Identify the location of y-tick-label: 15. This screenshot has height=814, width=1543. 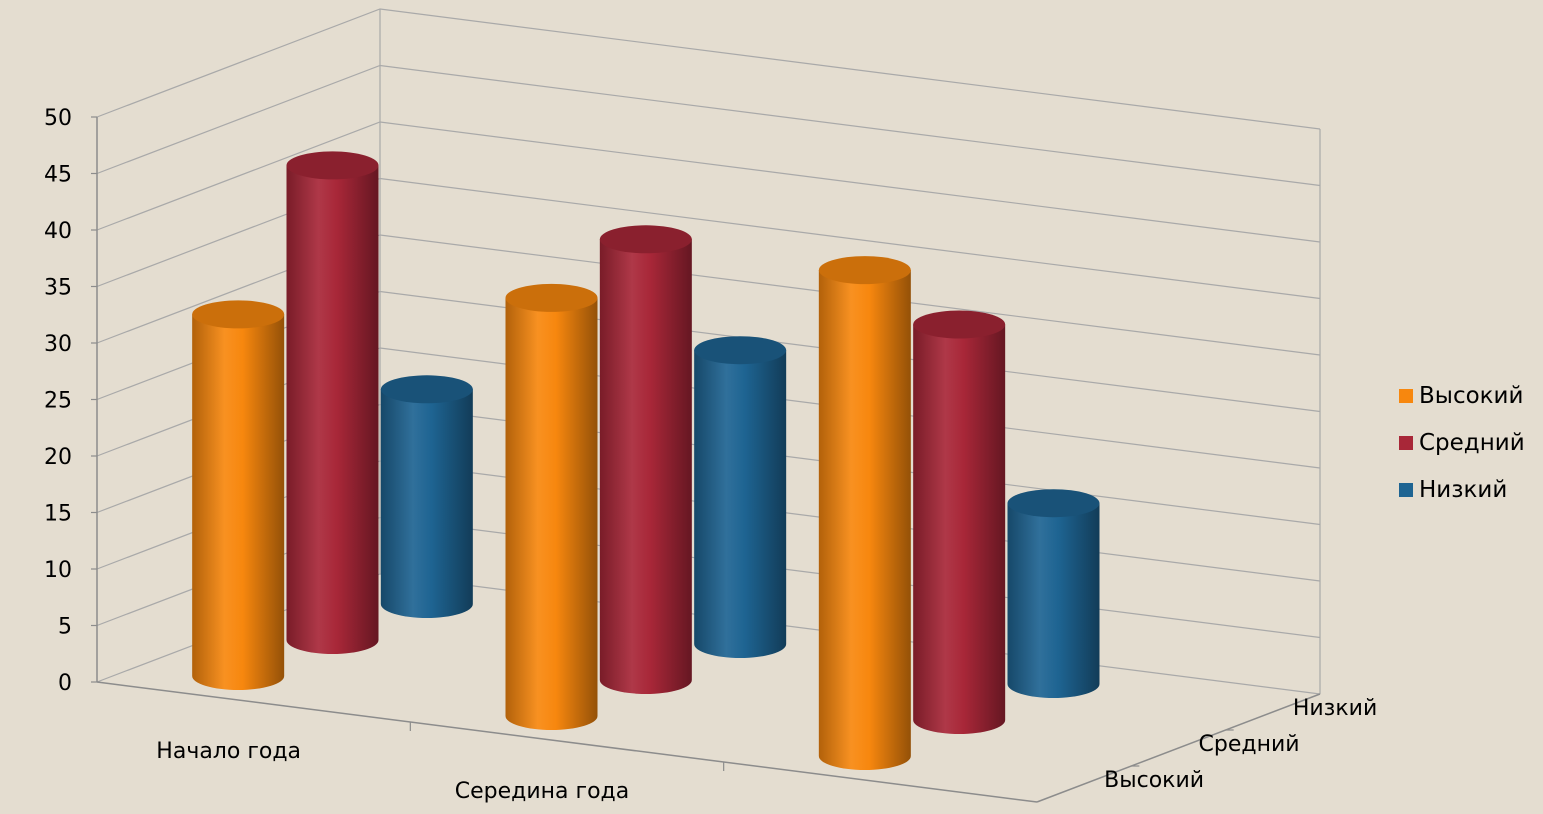
(58, 514).